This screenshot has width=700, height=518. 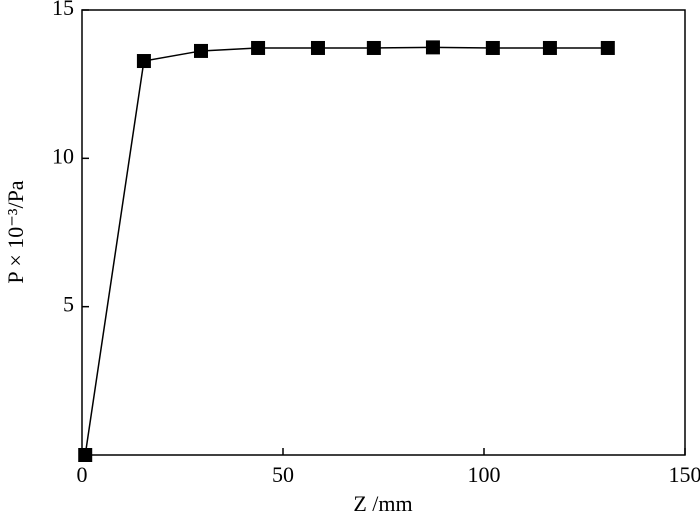 What do you see at coordinates (684, 474) in the screenshot?
I see `x-tick-label: 150` at bounding box center [684, 474].